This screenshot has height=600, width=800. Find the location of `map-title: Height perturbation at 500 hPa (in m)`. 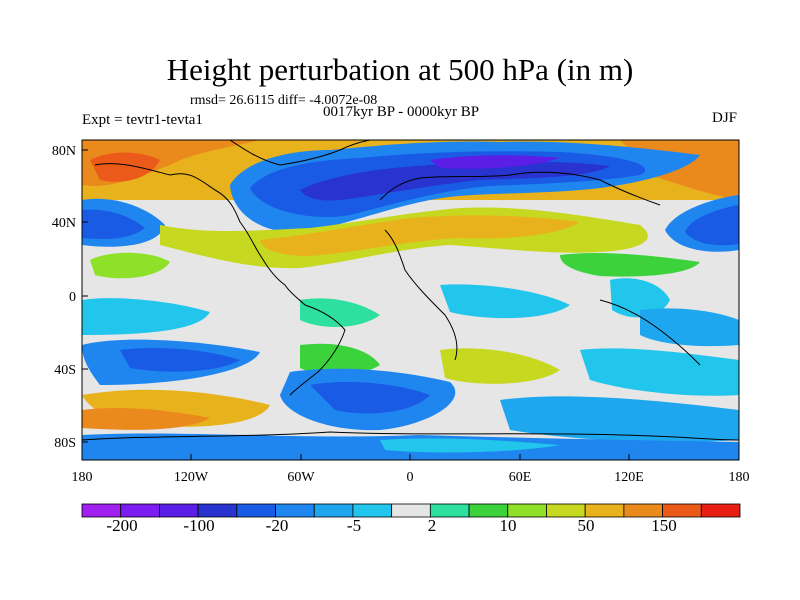

map-title: Height perturbation at 500 hPa (in m) is located at coordinates (400, 69).